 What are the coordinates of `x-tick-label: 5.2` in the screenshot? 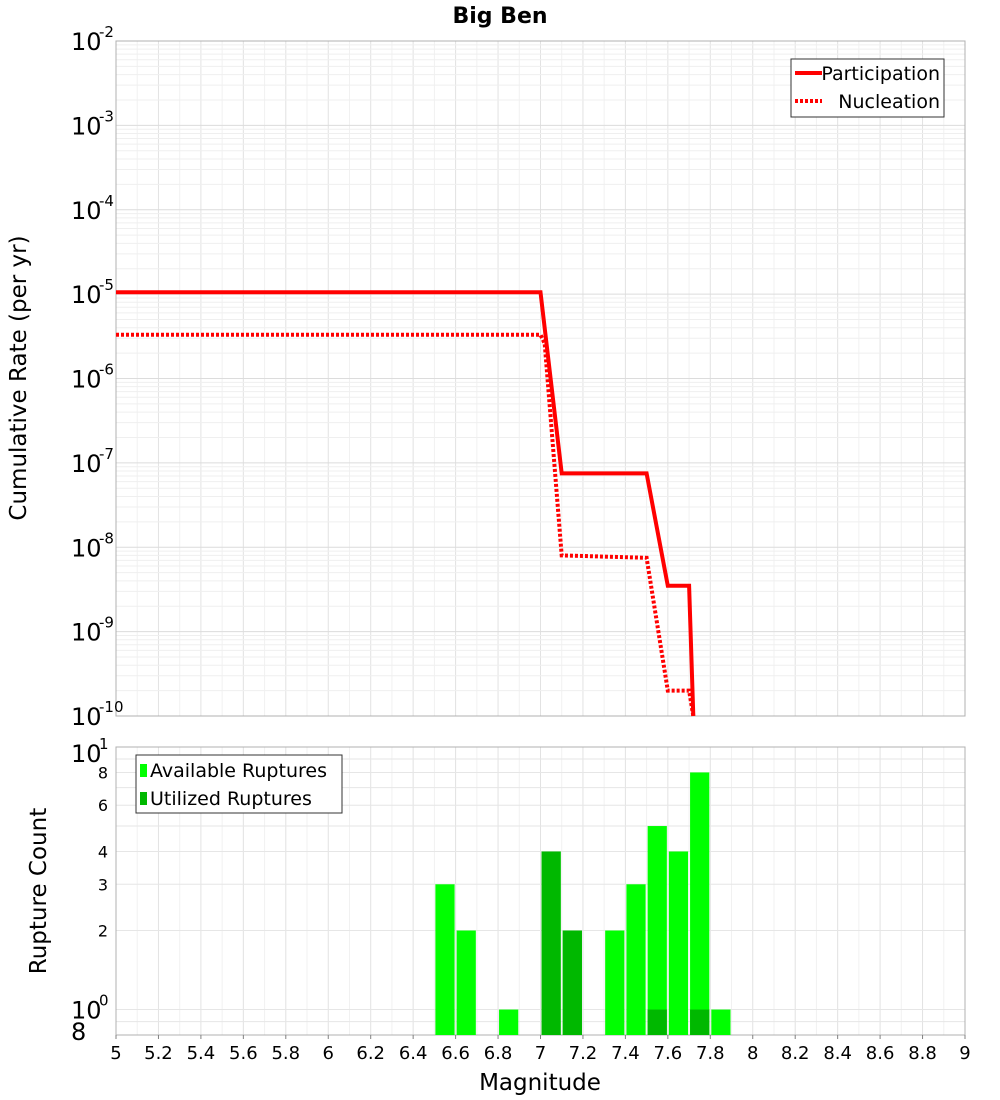 It's located at (158, 1053).